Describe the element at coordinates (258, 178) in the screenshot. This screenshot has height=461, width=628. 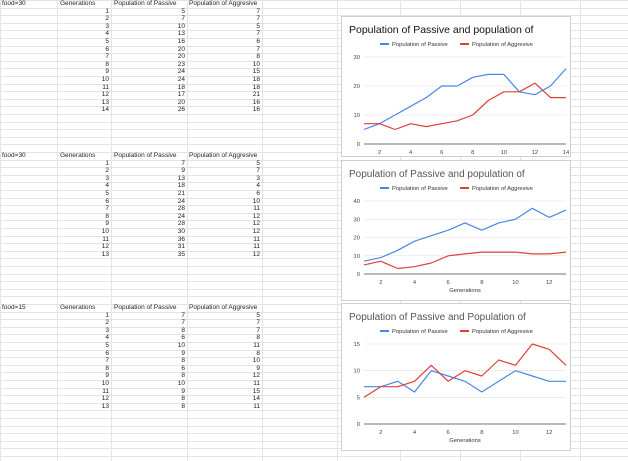
I see `aggressive-cell: 3` at that location.